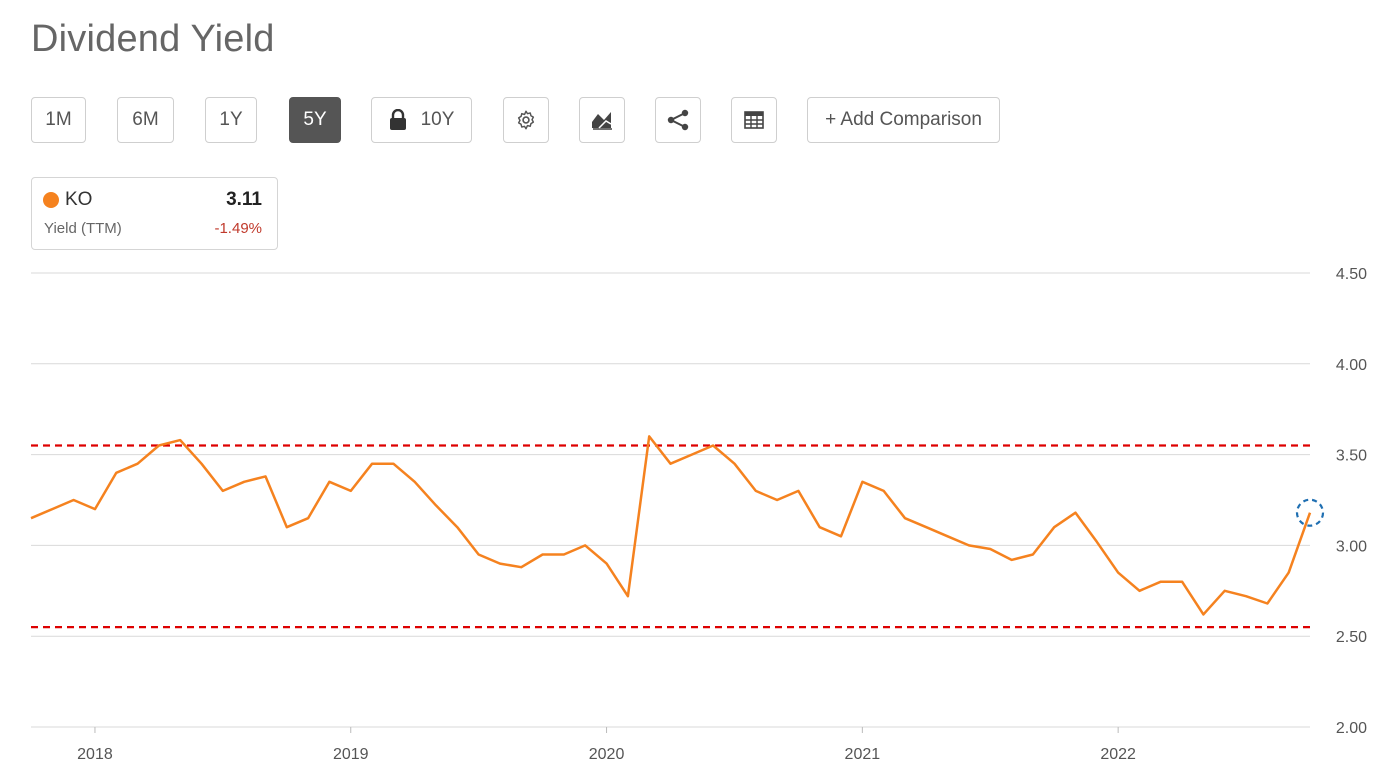  Describe the element at coordinates (58, 120) in the screenshot. I see `range-1m-button: 1M` at that location.